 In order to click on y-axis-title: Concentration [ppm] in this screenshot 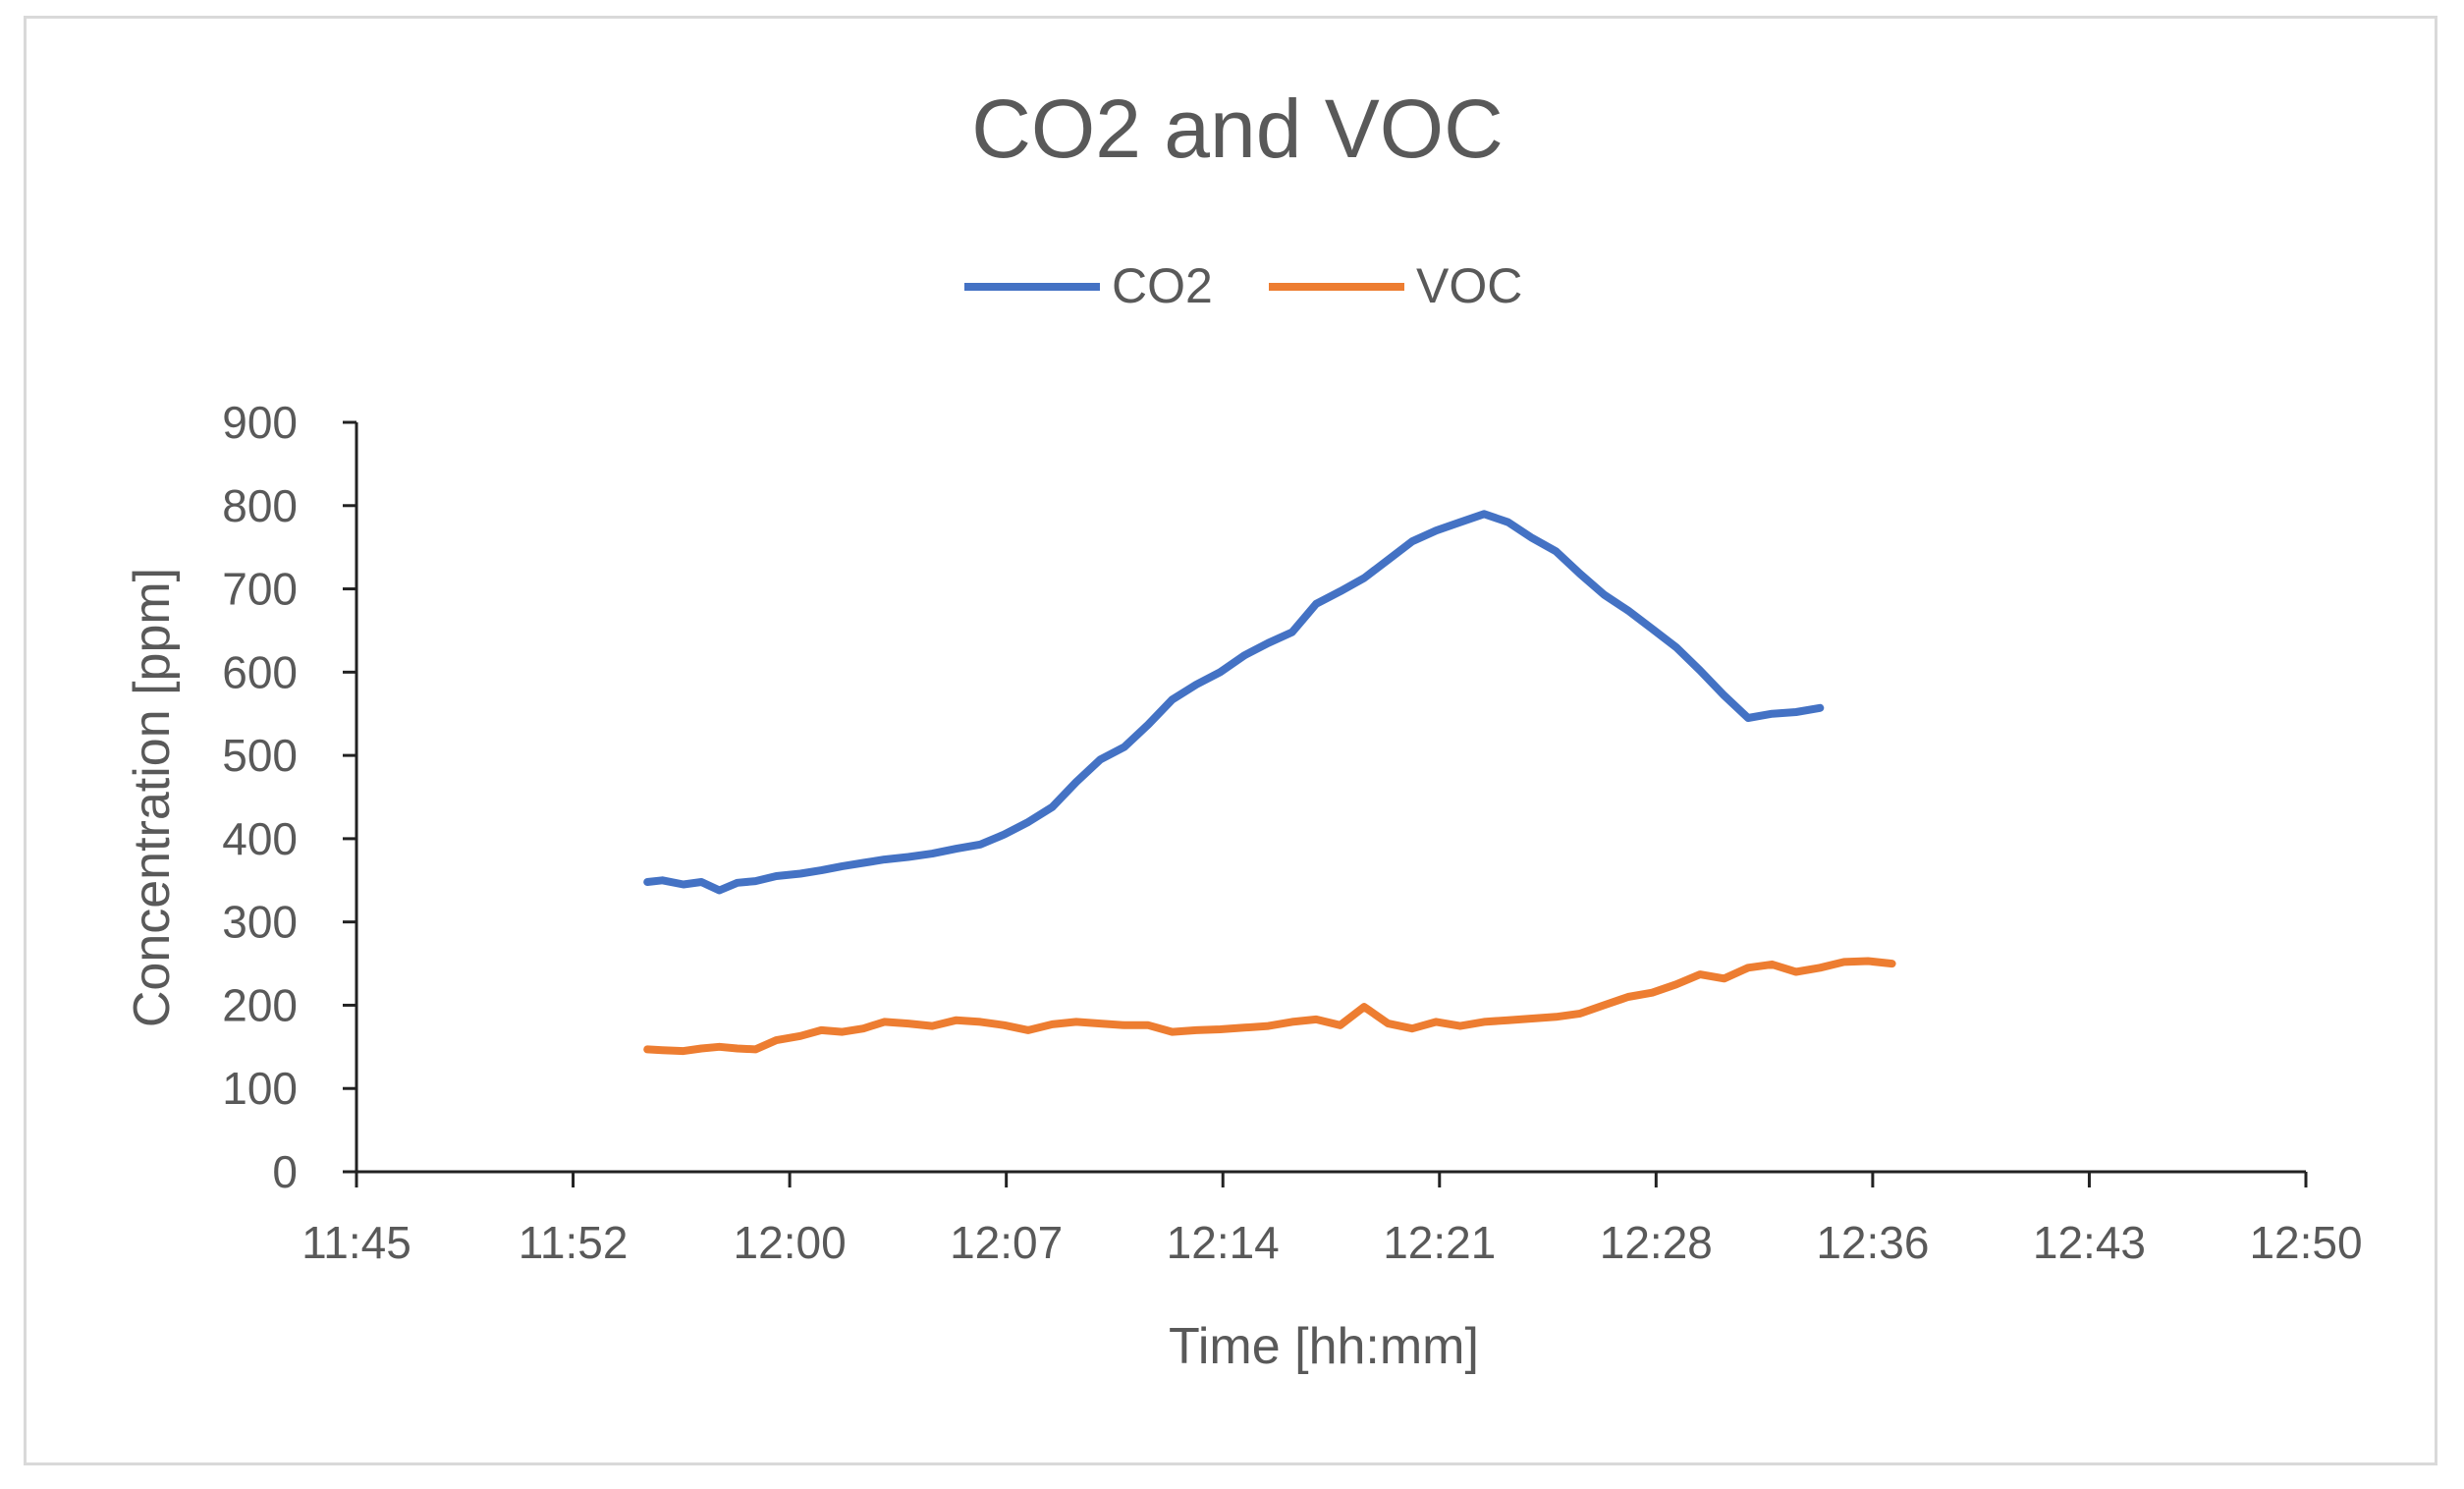, I will do `click(152, 797)`.